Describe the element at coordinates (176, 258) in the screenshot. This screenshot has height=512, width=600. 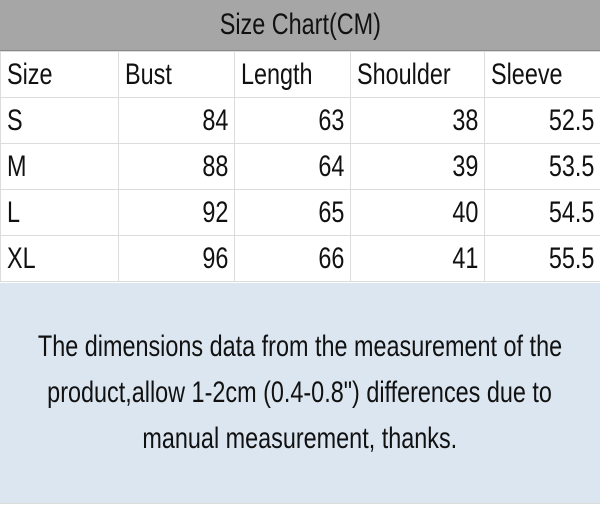
I see `cell: 96` at that location.